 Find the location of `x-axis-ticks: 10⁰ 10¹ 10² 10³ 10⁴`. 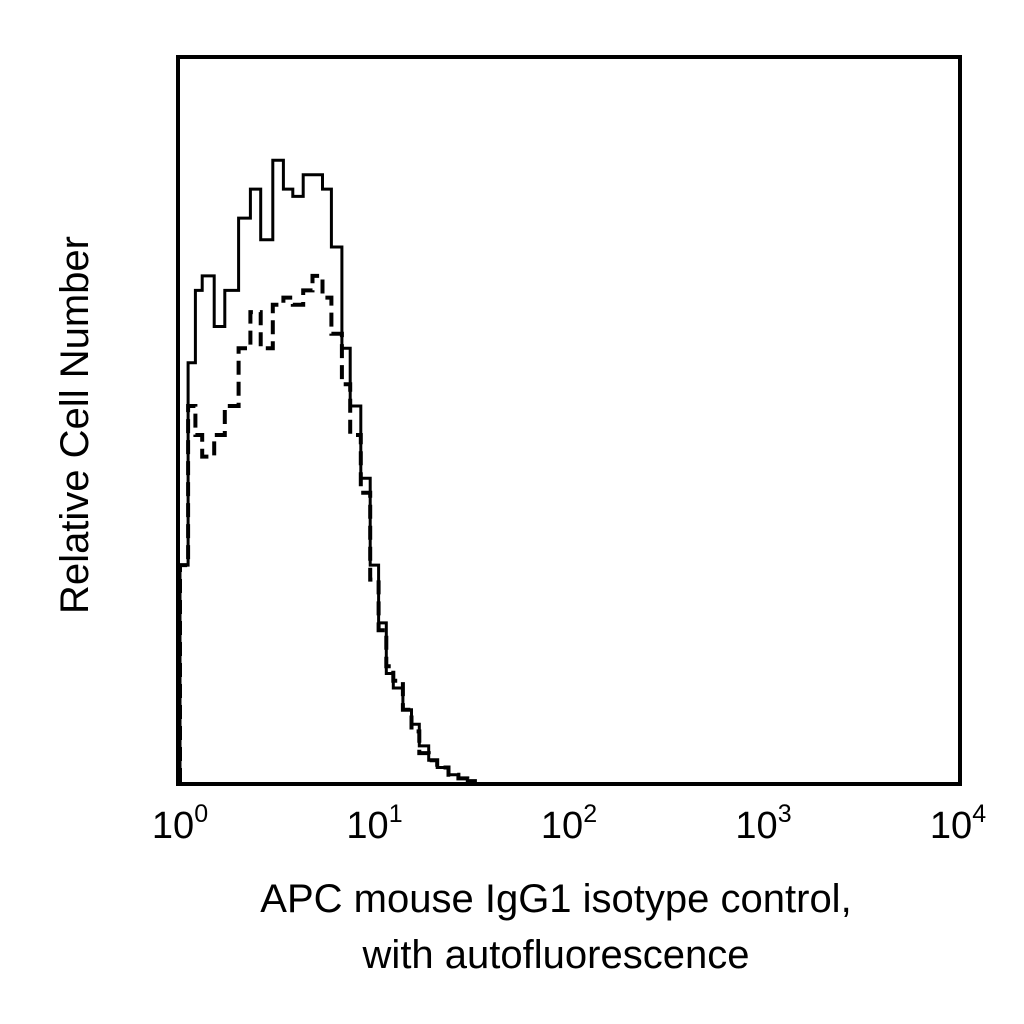

x-axis-ticks: 10⁰ 10¹ 10² 10³ 10⁴ is located at coordinates (569, 823).